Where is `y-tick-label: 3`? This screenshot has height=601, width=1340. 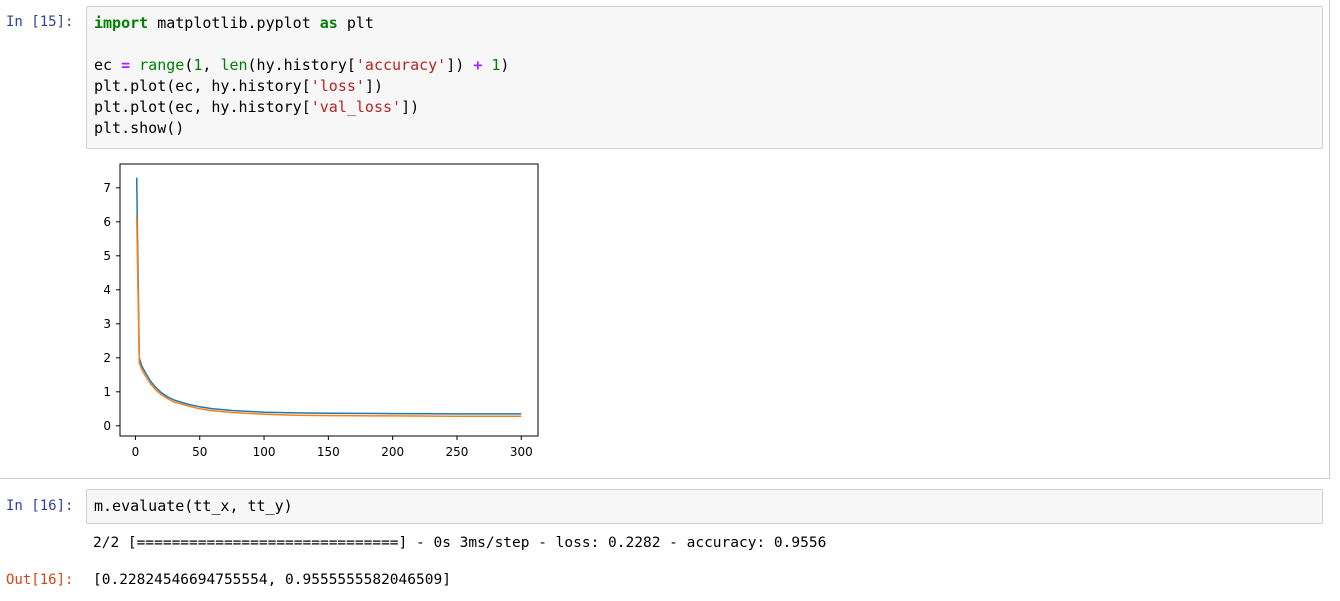
y-tick-label: 3 is located at coordinates (107, 324).